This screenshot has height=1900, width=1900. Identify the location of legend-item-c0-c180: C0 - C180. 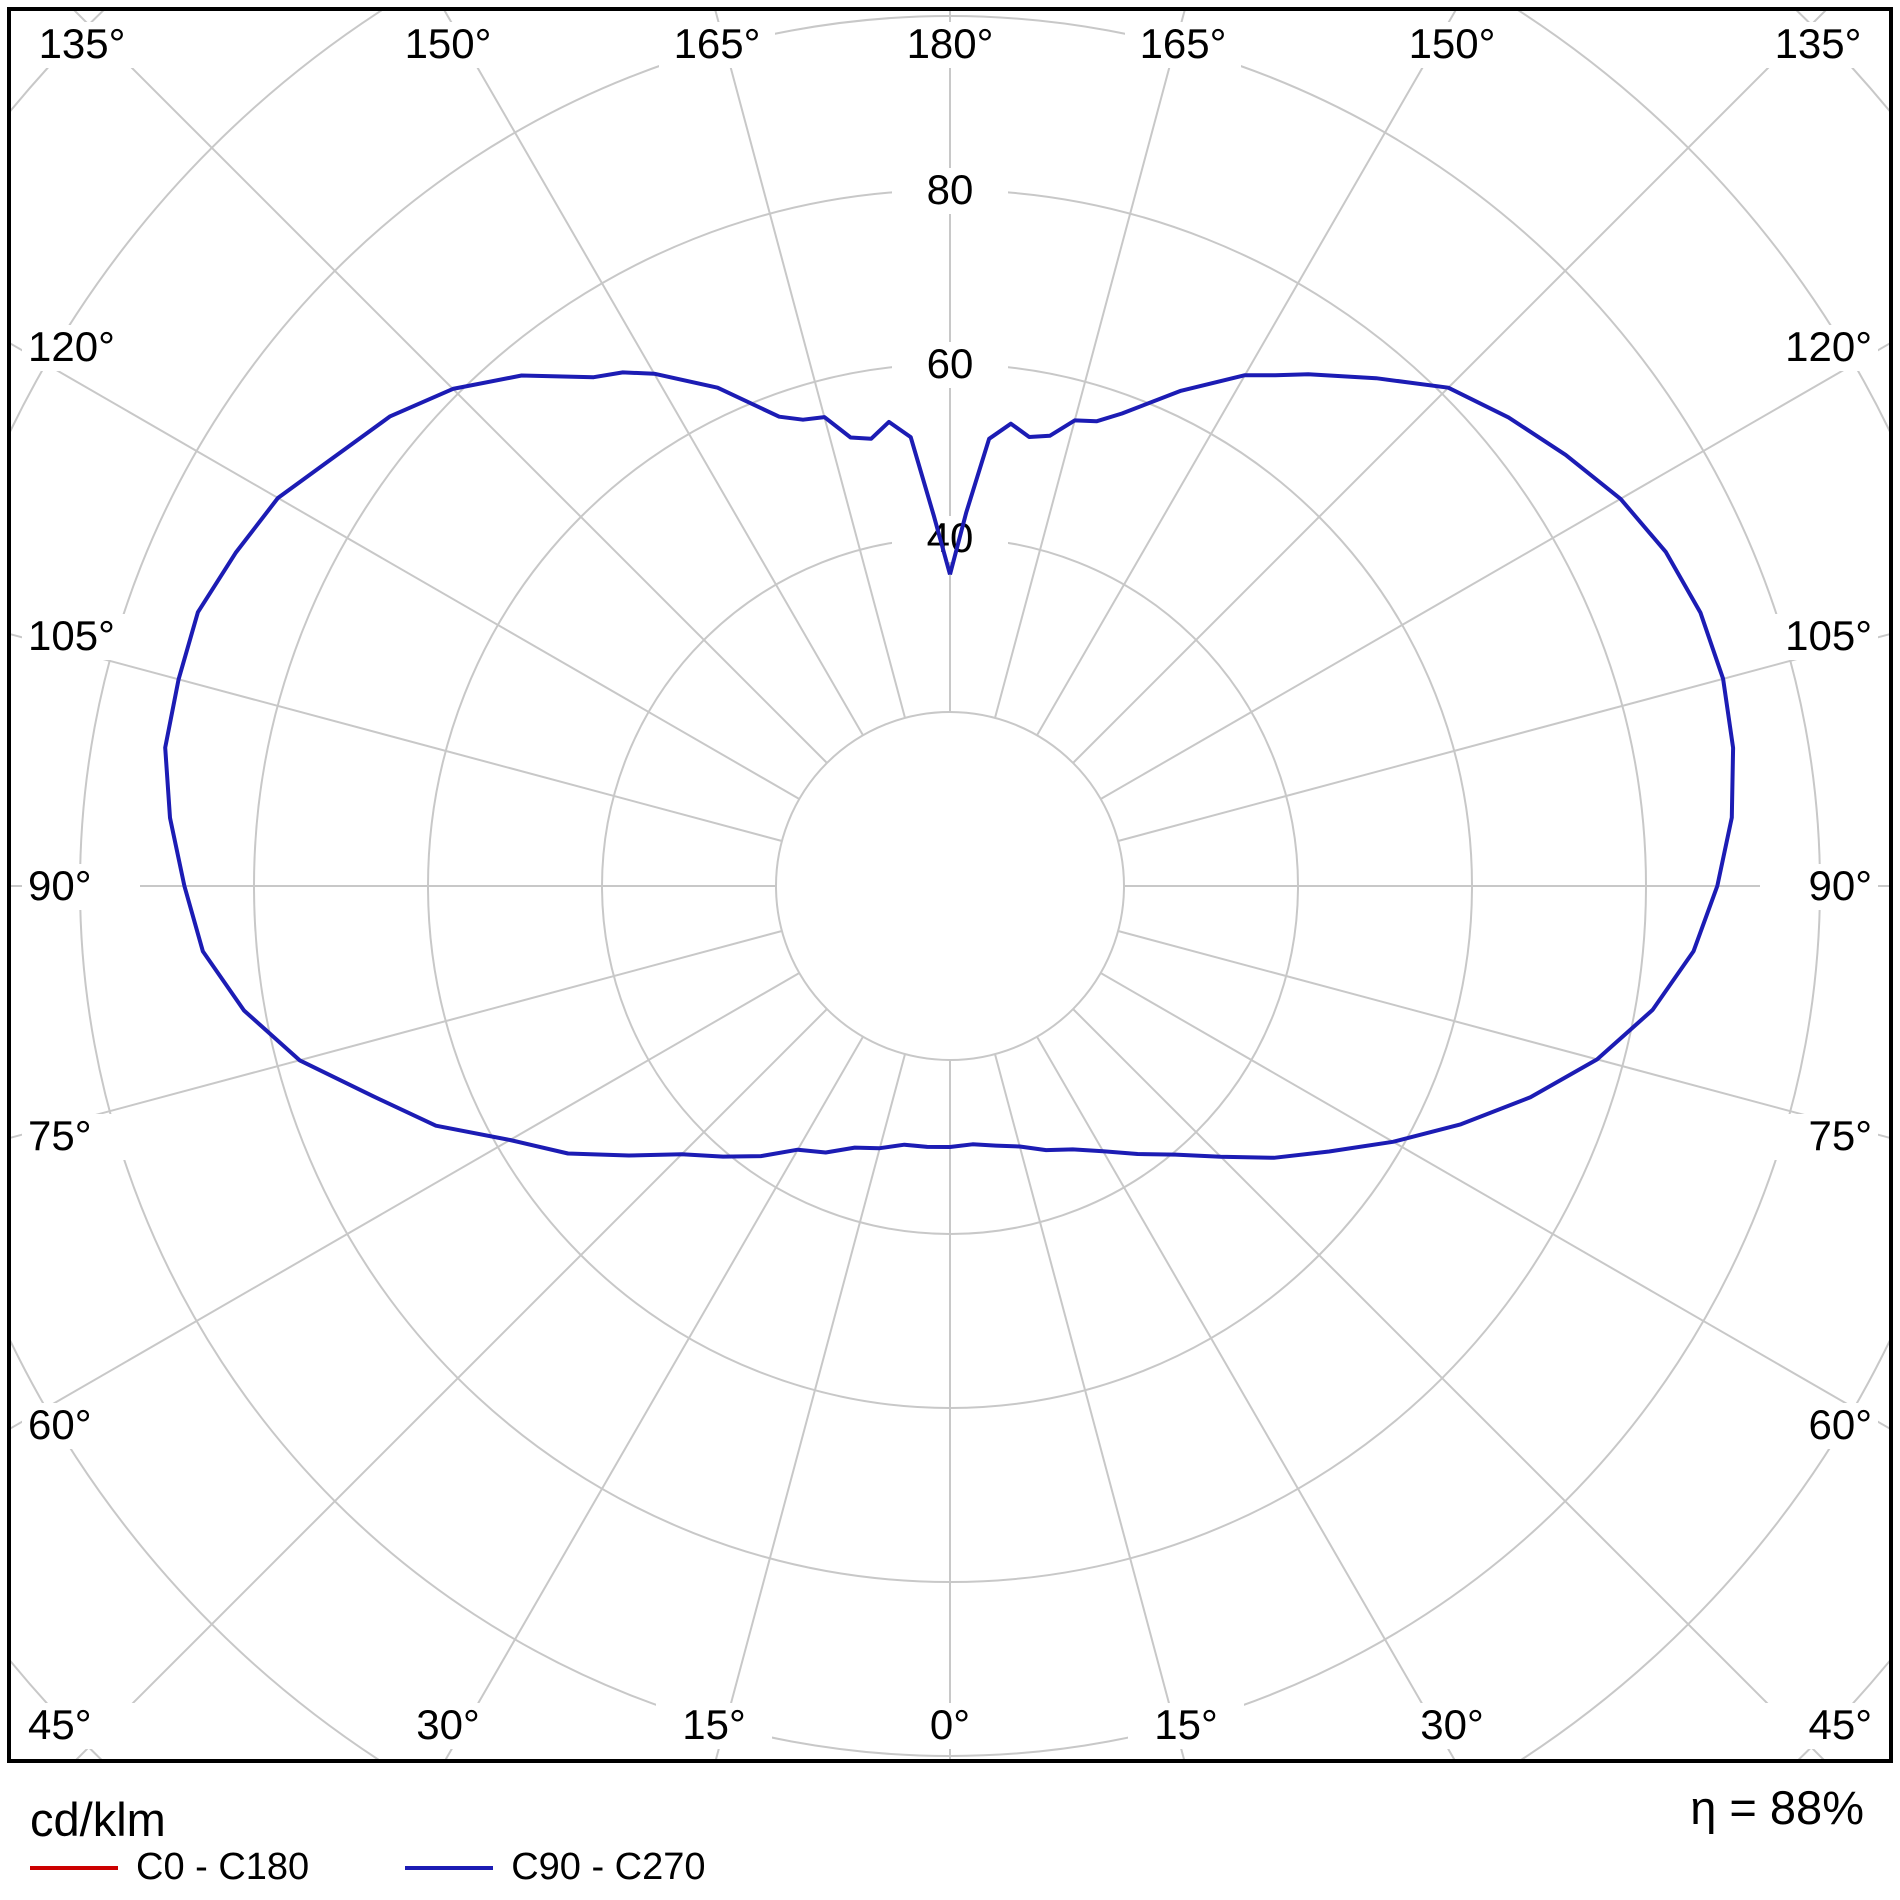
(169, 1867).